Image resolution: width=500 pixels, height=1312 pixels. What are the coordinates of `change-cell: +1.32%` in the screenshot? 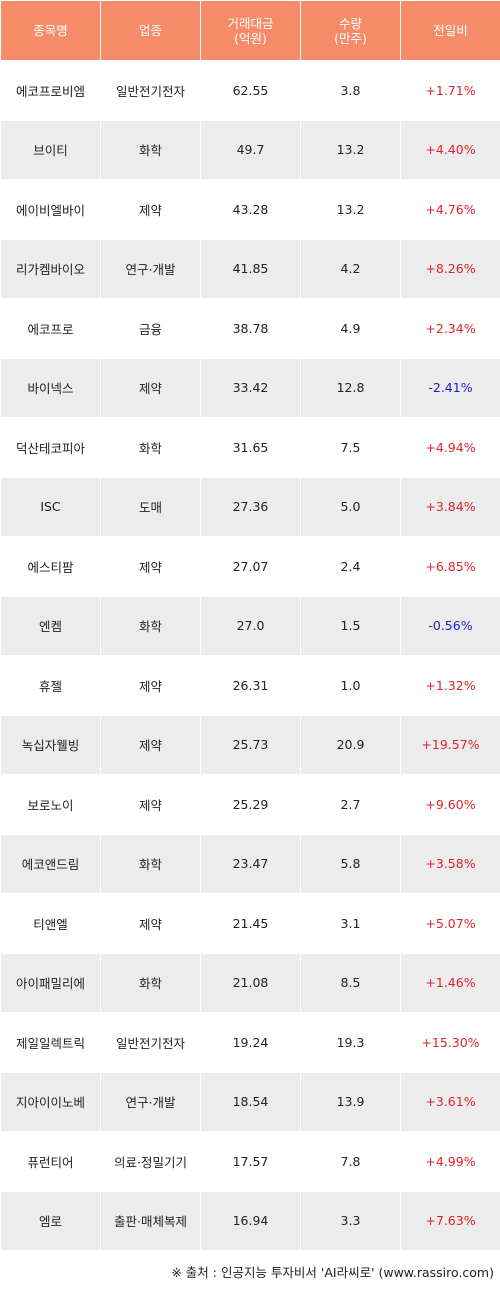 It's located at (450, 685).